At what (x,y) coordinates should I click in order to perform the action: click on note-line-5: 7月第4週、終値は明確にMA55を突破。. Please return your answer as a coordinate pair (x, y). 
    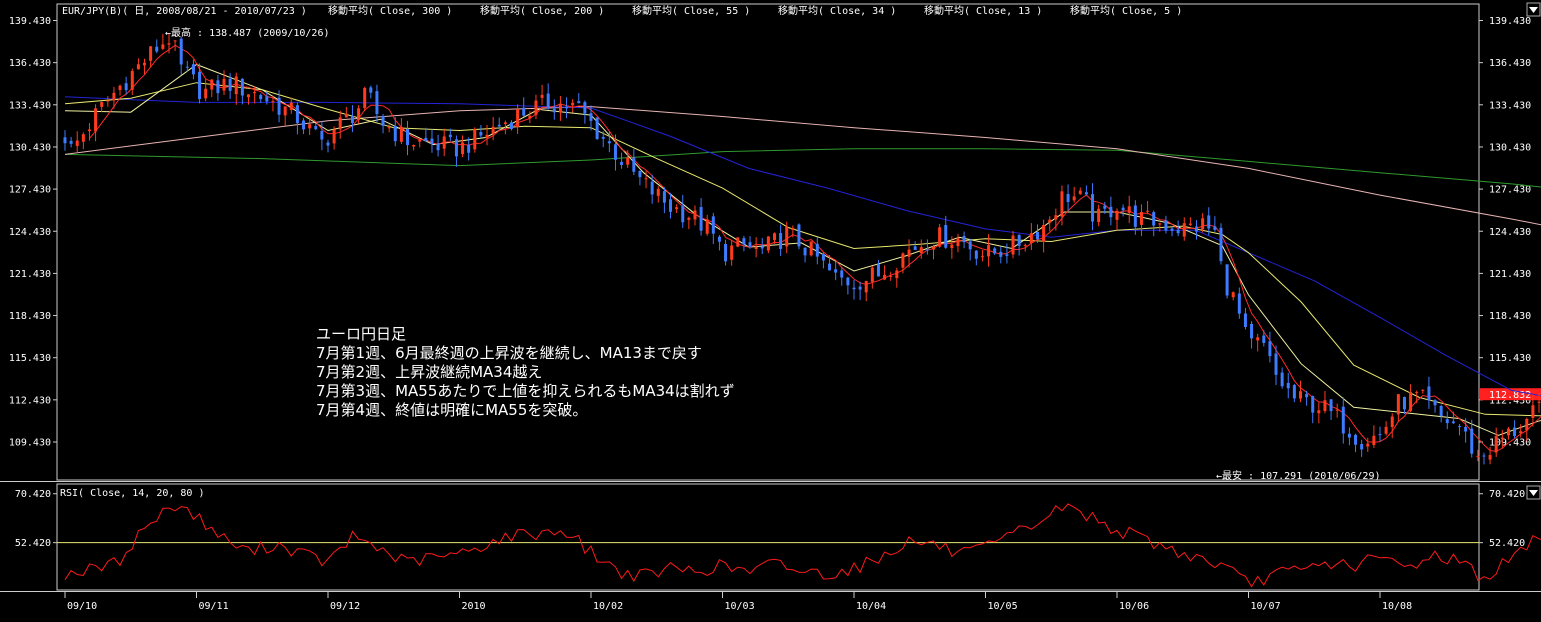
    Looking at the image, I should click on (451, 410).